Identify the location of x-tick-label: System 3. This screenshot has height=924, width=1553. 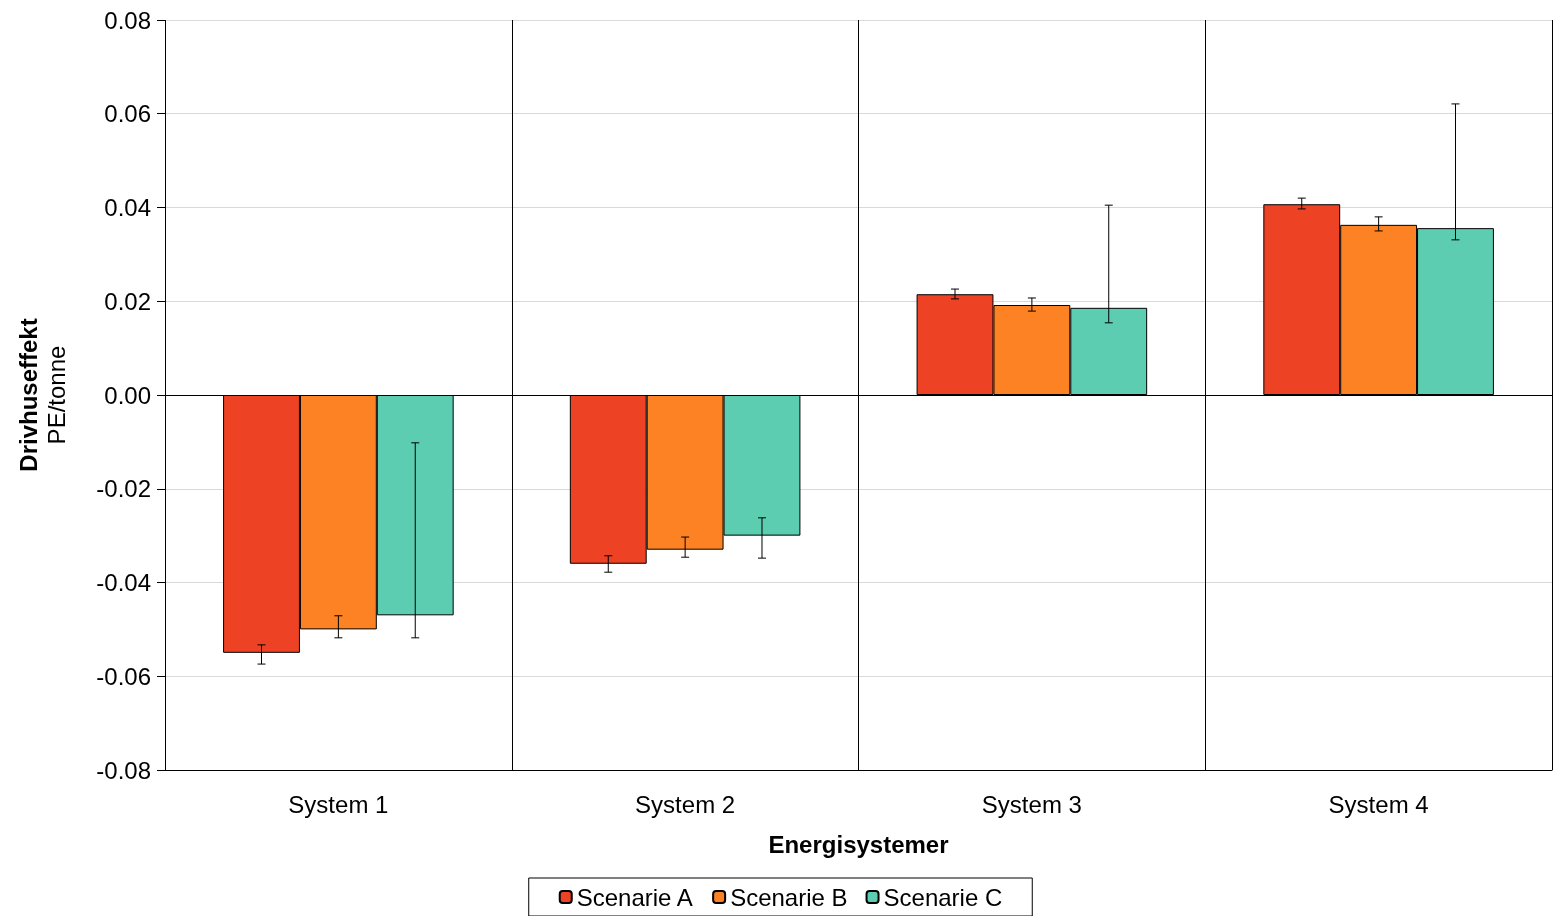
(1031, 804).